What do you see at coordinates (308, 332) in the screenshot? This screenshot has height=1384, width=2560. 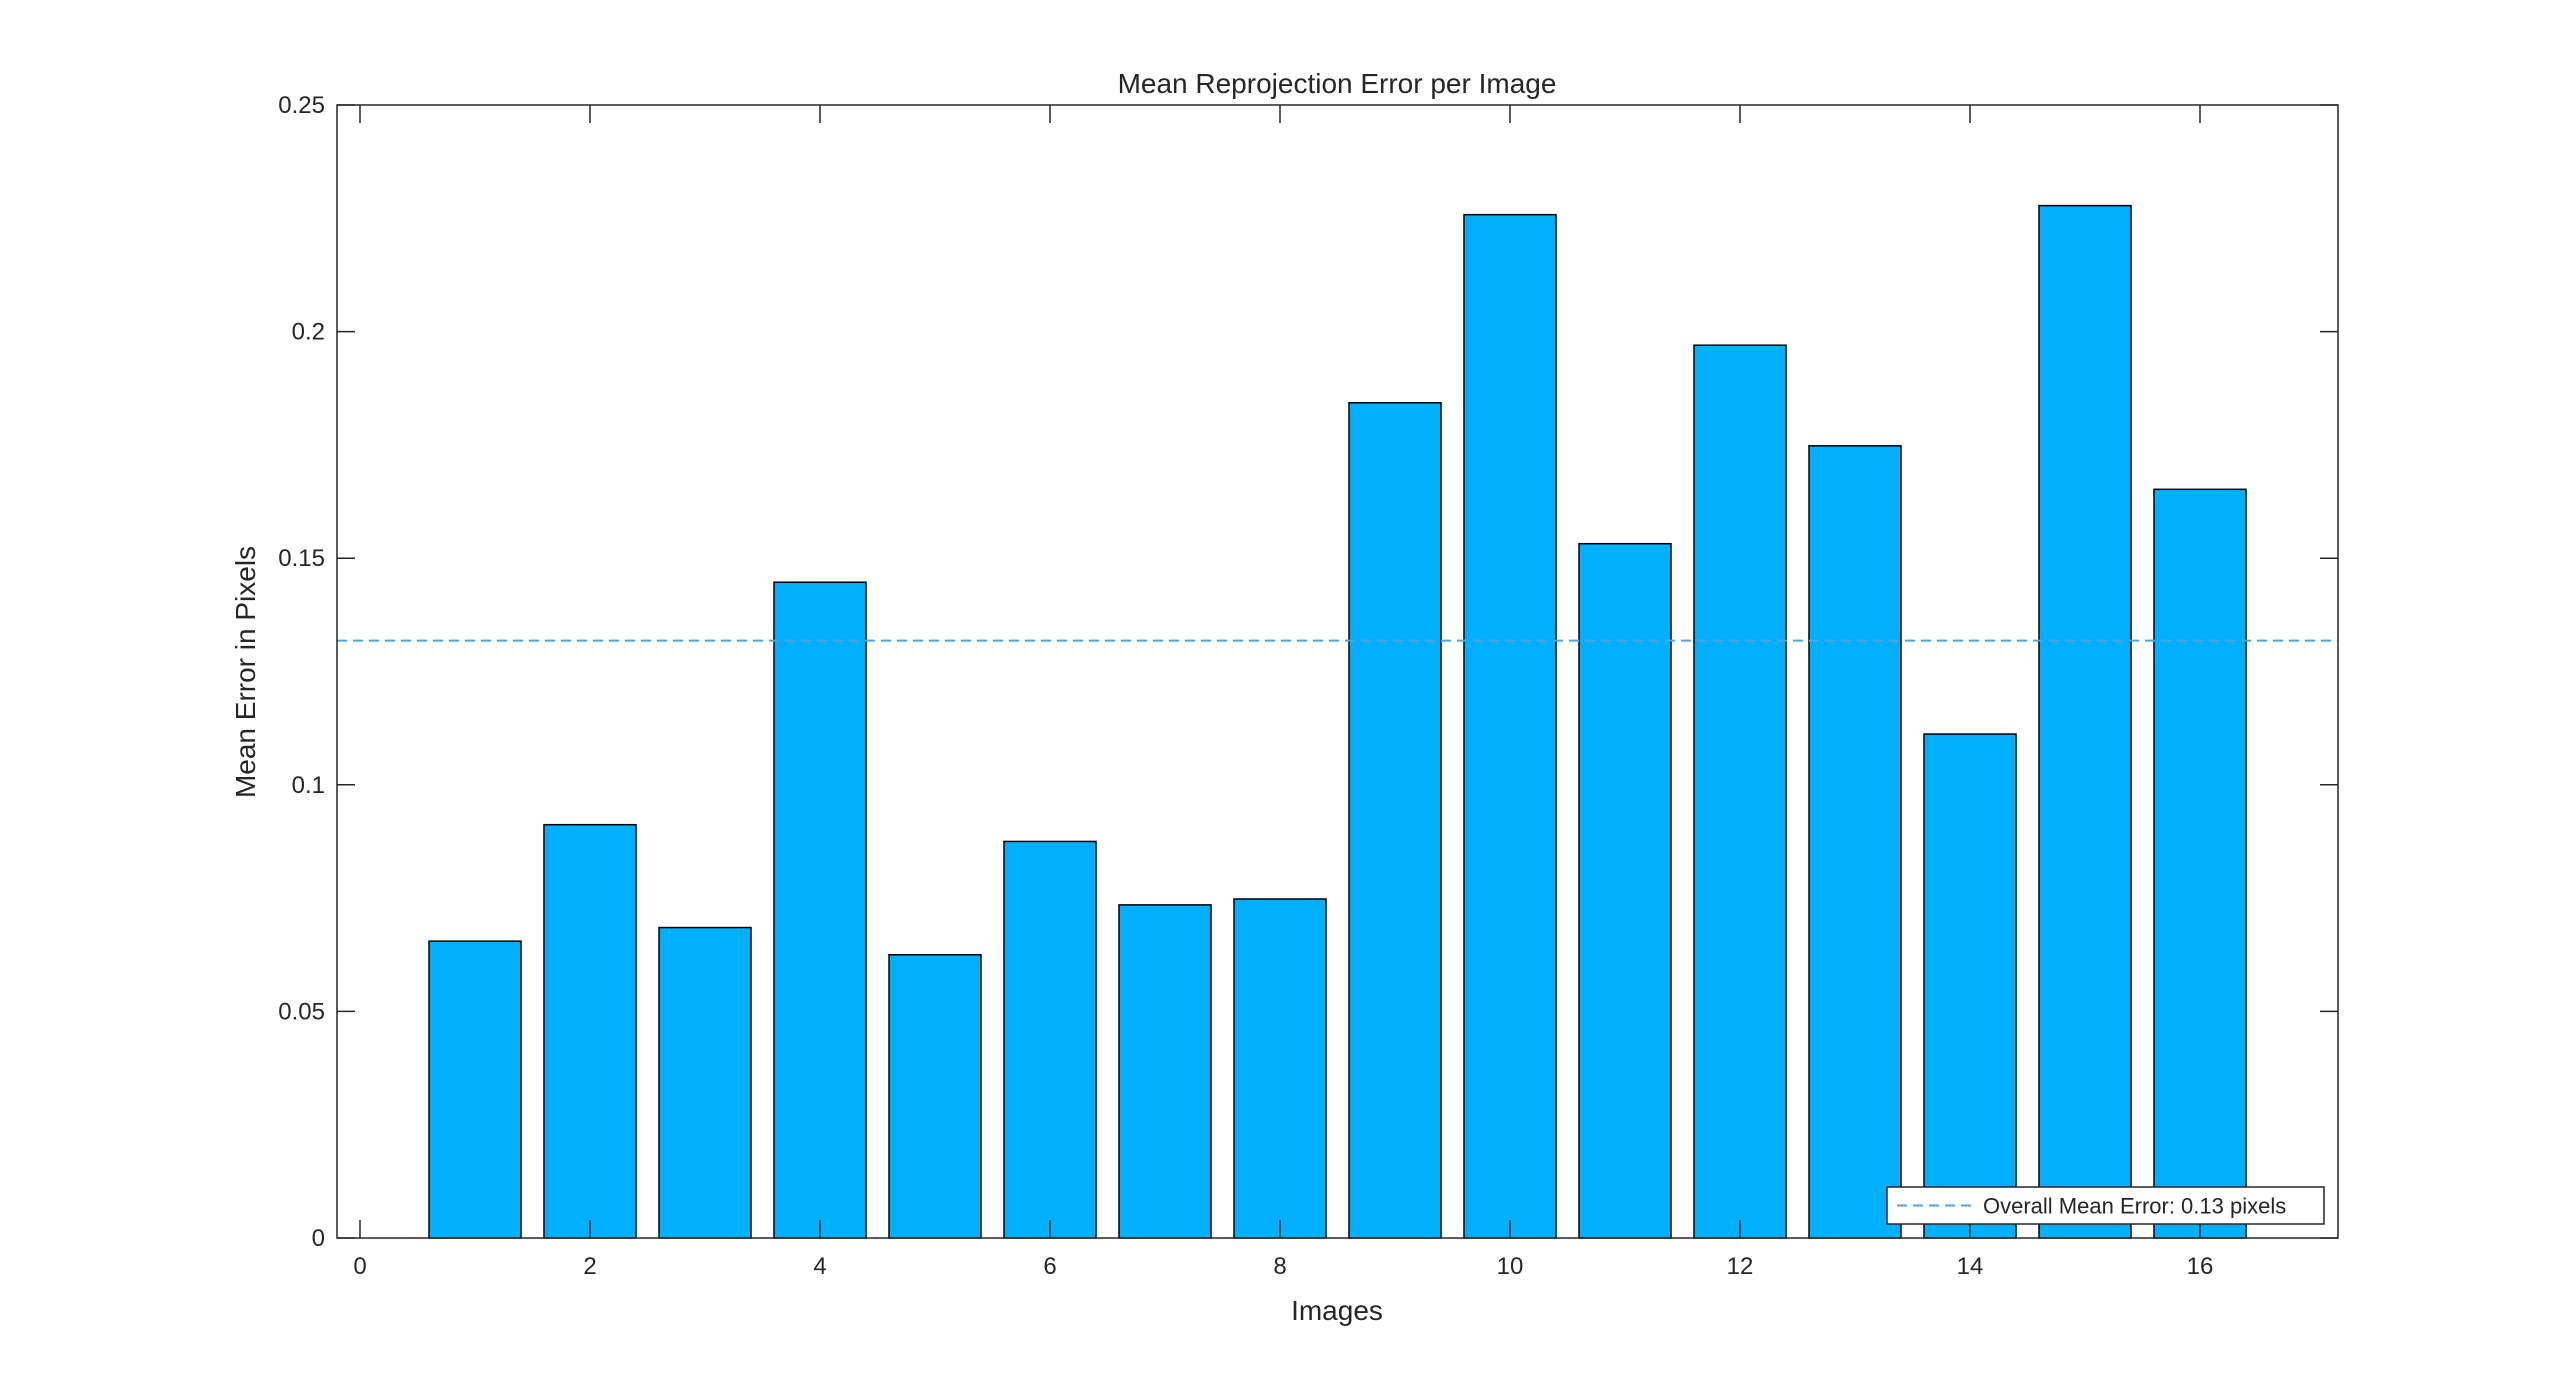 I see `y-tick-label: 0.2` at bounding box center [308, 332].